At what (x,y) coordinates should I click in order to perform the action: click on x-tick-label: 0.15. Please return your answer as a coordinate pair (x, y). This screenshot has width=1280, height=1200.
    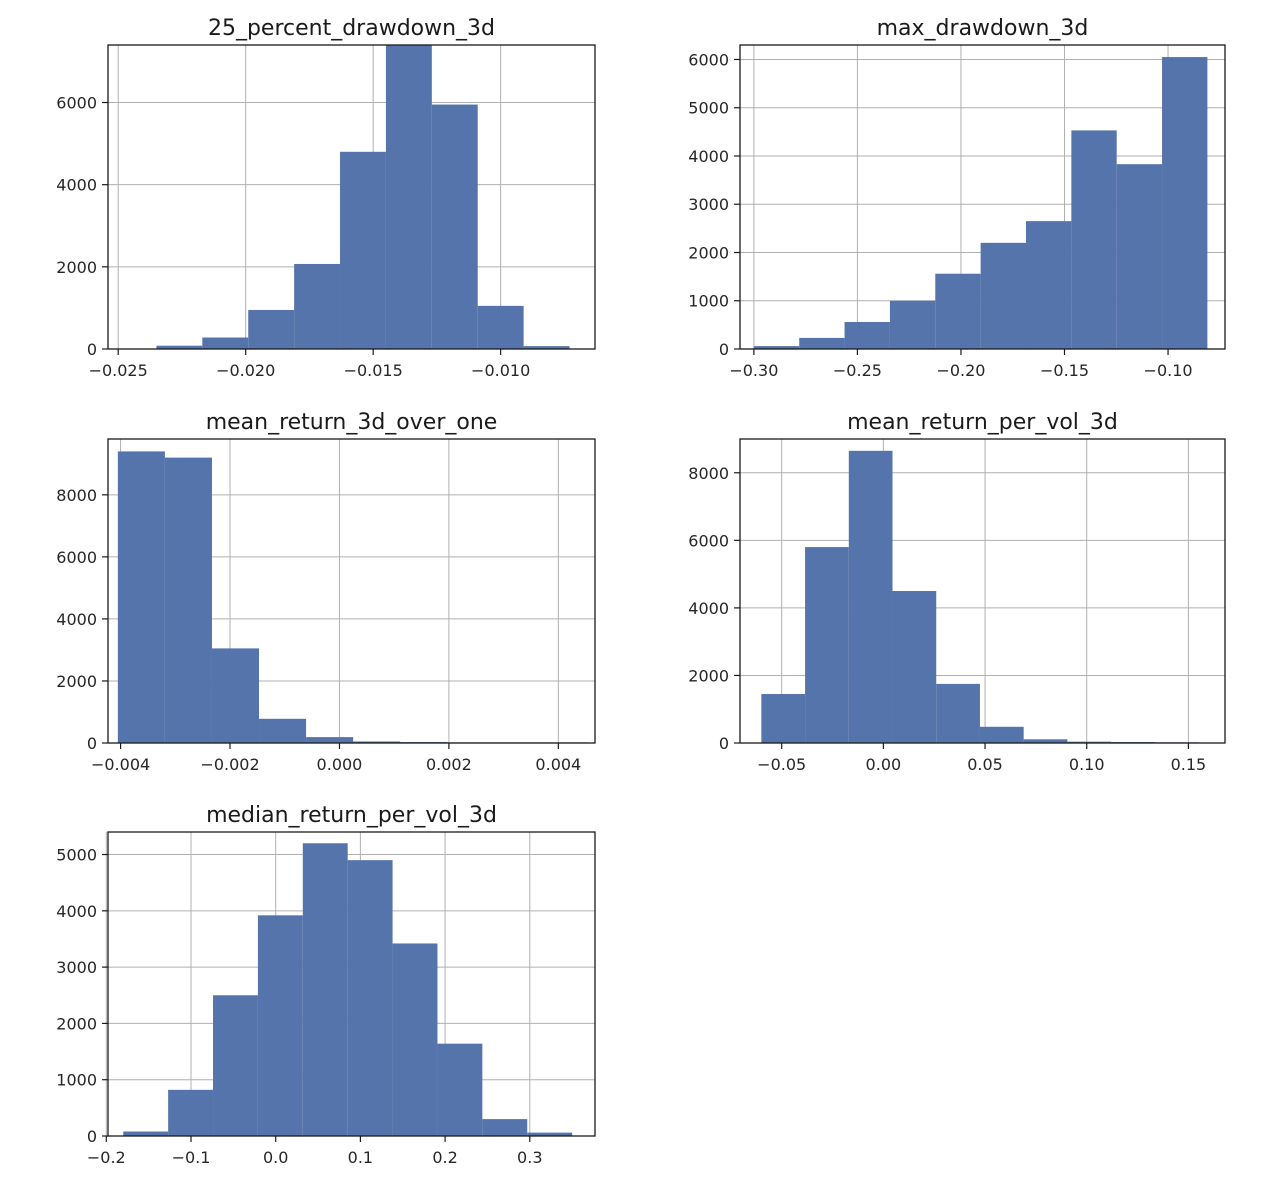
    Looking at the image, I should click on (1189, 764).